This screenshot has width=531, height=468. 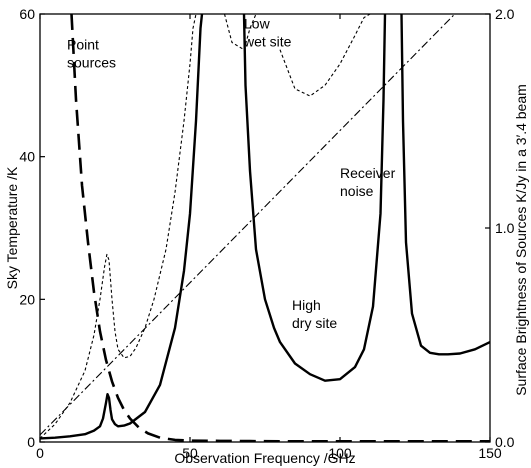 I want to click on annotation-line: wet site, so click(x=267, y=41).